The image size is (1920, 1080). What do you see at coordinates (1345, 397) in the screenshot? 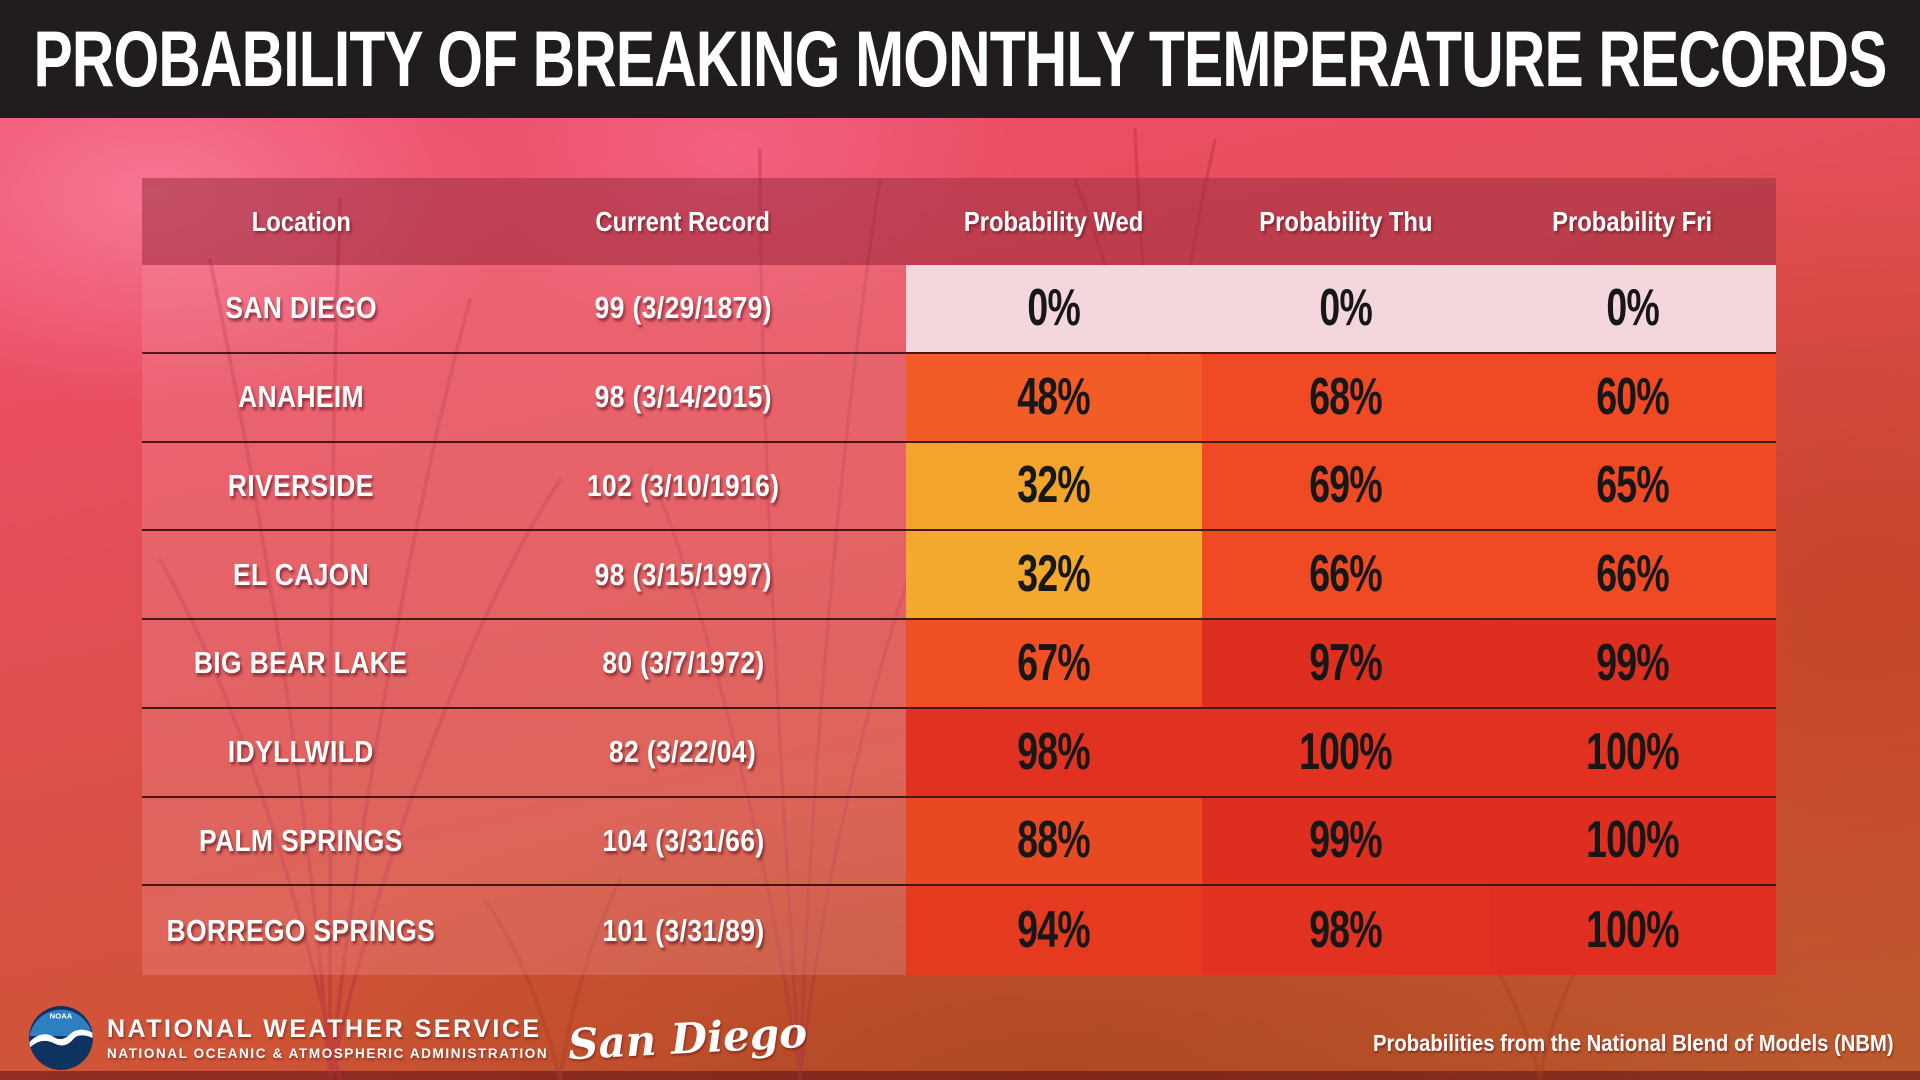
I see `cell-probability-thu: 68%` at bounding box center [1345, 397].